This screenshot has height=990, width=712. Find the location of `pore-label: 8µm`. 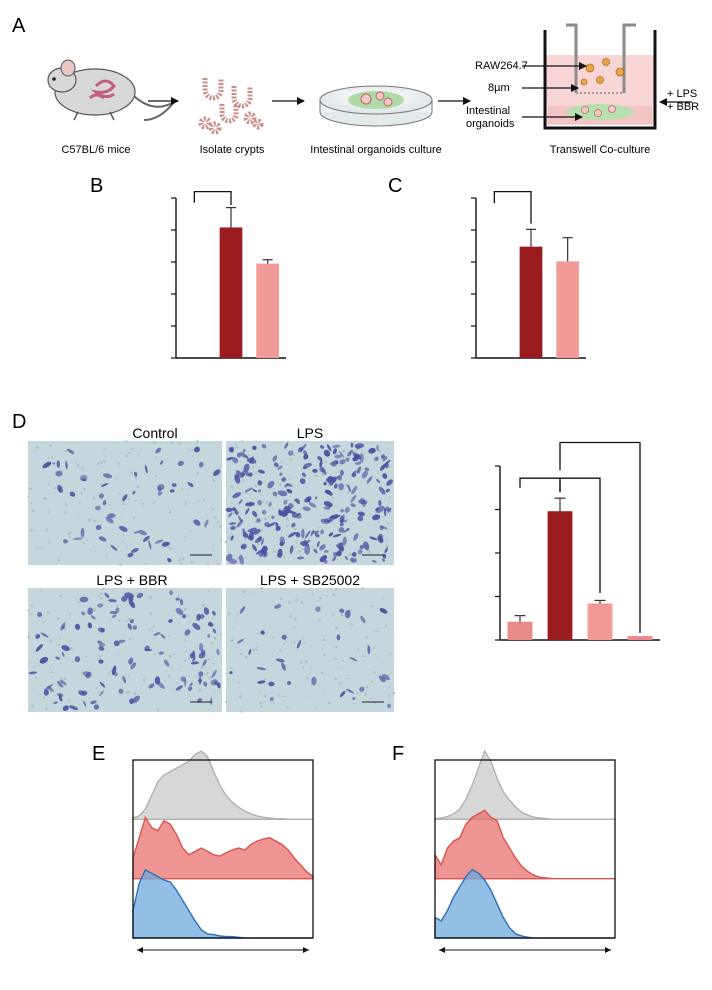

pore-label: 8µm is located at coordinates (499, 88).